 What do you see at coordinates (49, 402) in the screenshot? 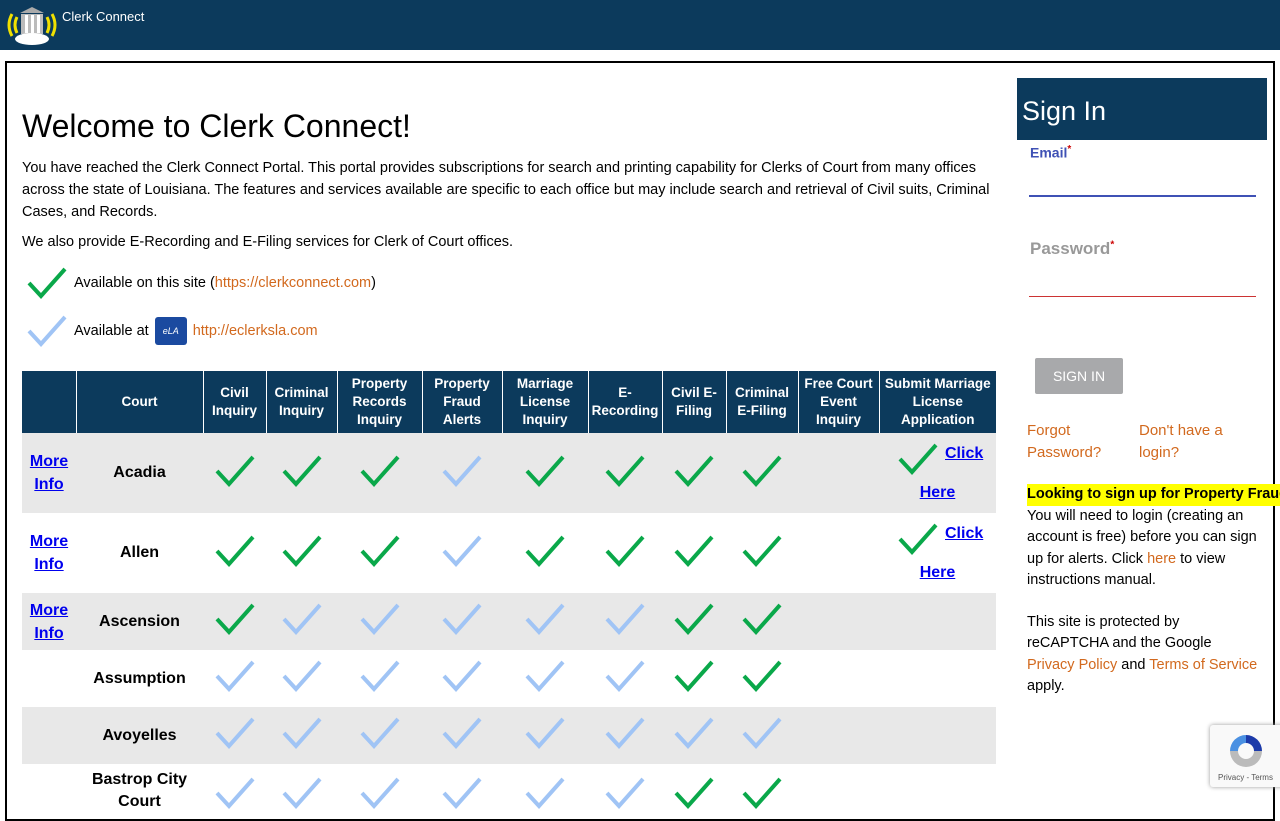
I see `column-header` at bounding box center [49, 402].